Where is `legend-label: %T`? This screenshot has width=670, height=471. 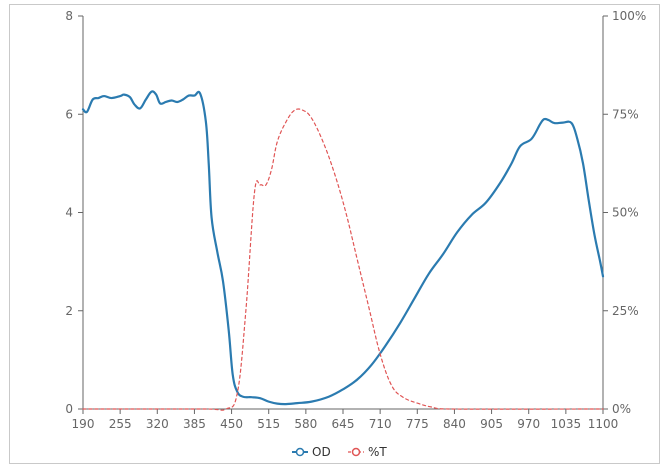
legend-label: %T is located at coordinates (377, 452).